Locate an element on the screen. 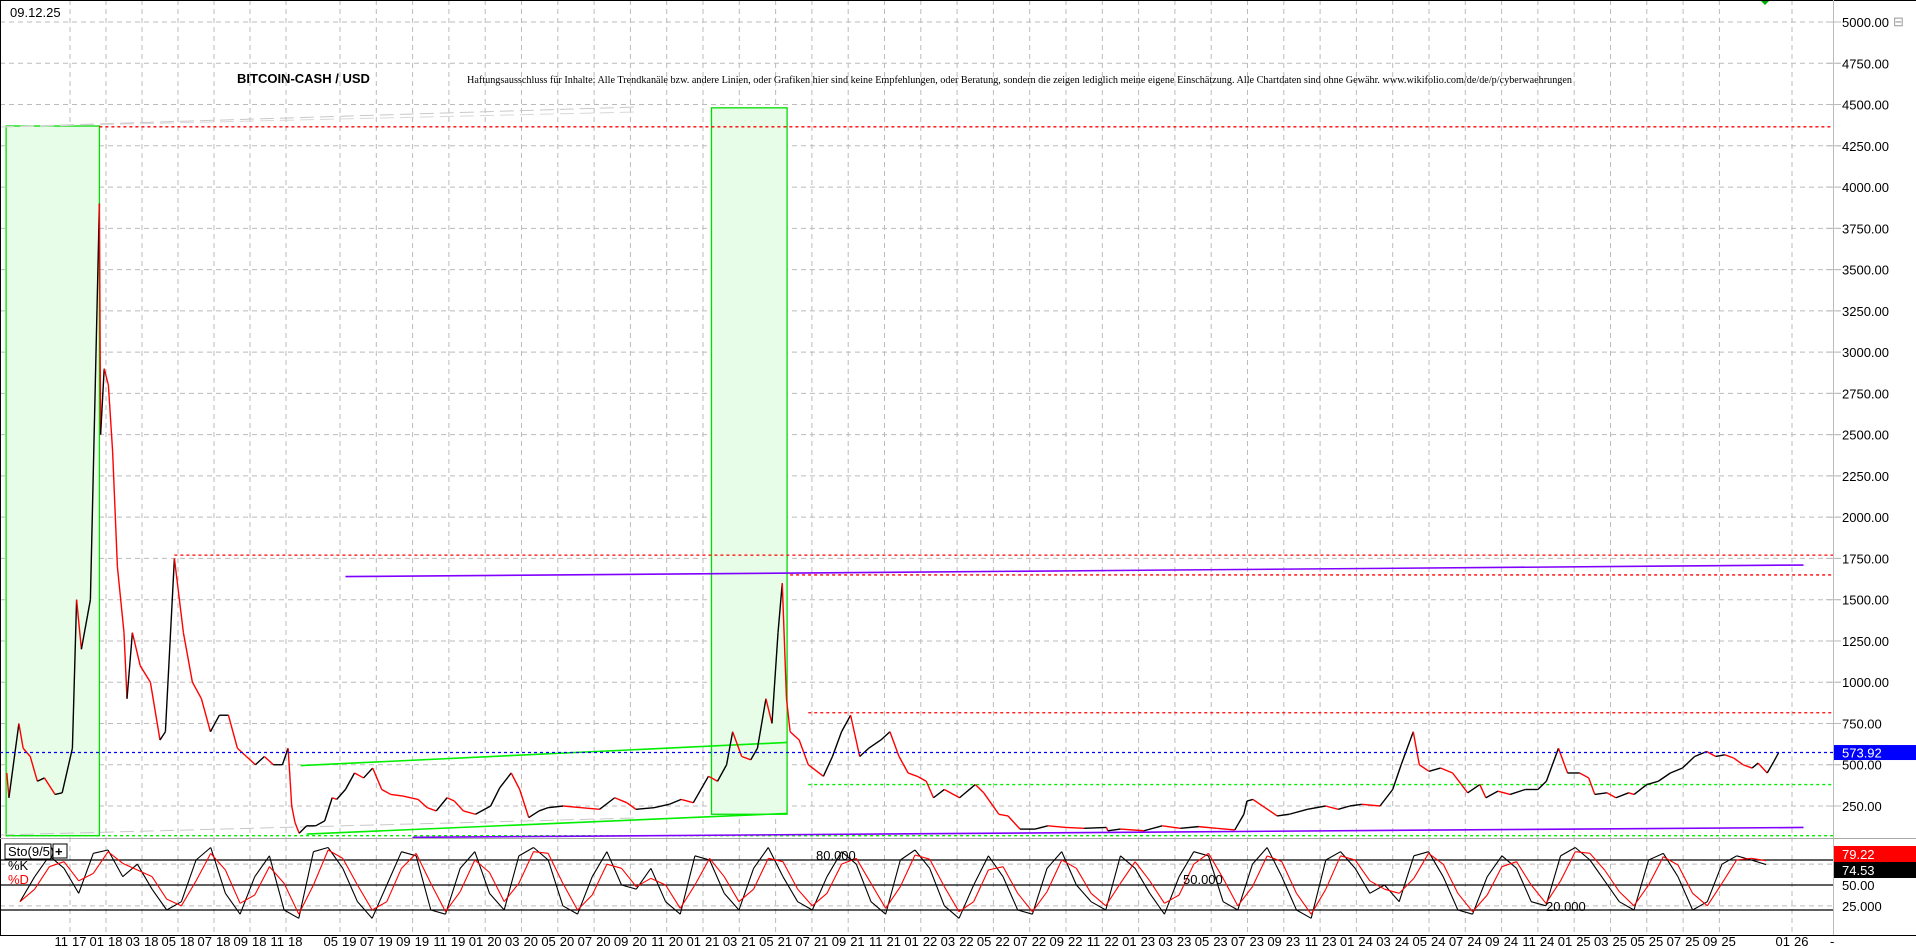  x-tick-year: 18 is located at coordinates (223, 941).